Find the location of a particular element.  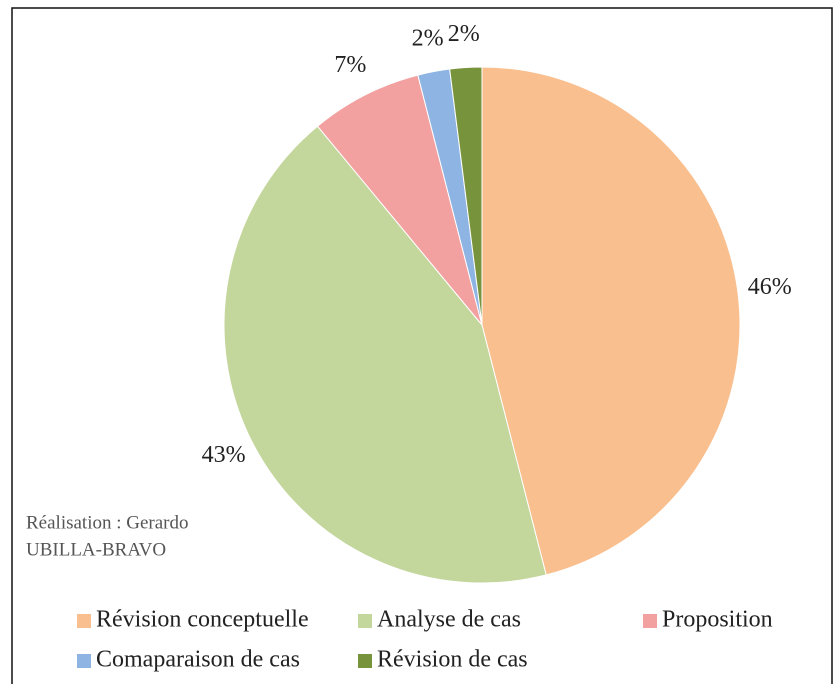

annotation: UBILLA-BRAVO is located at coordinates (96, 549).